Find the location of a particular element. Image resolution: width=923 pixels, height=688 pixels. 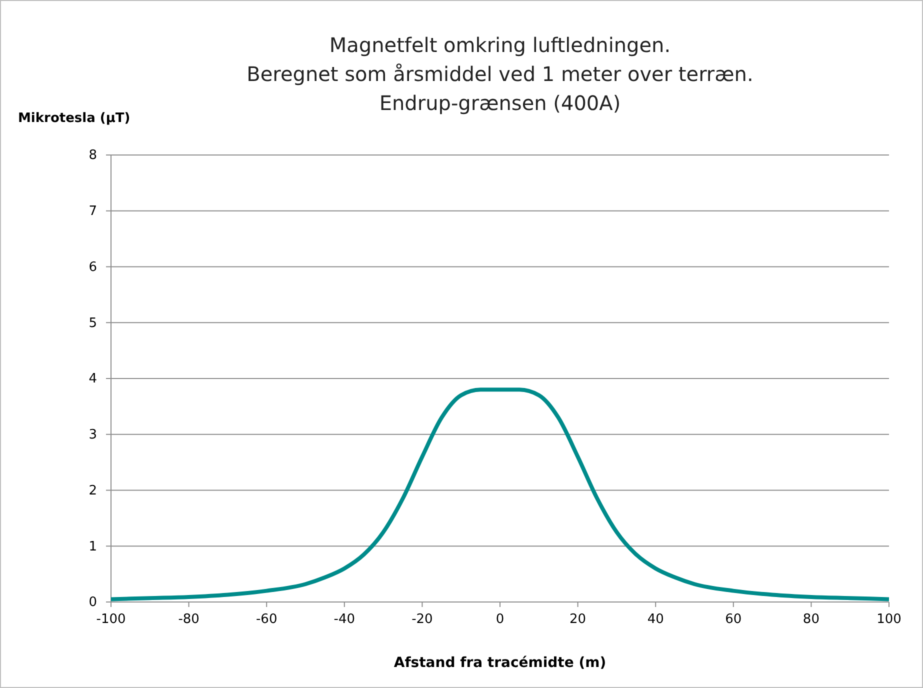

y-tick-label: 2 is located at coordinates (92, 490).